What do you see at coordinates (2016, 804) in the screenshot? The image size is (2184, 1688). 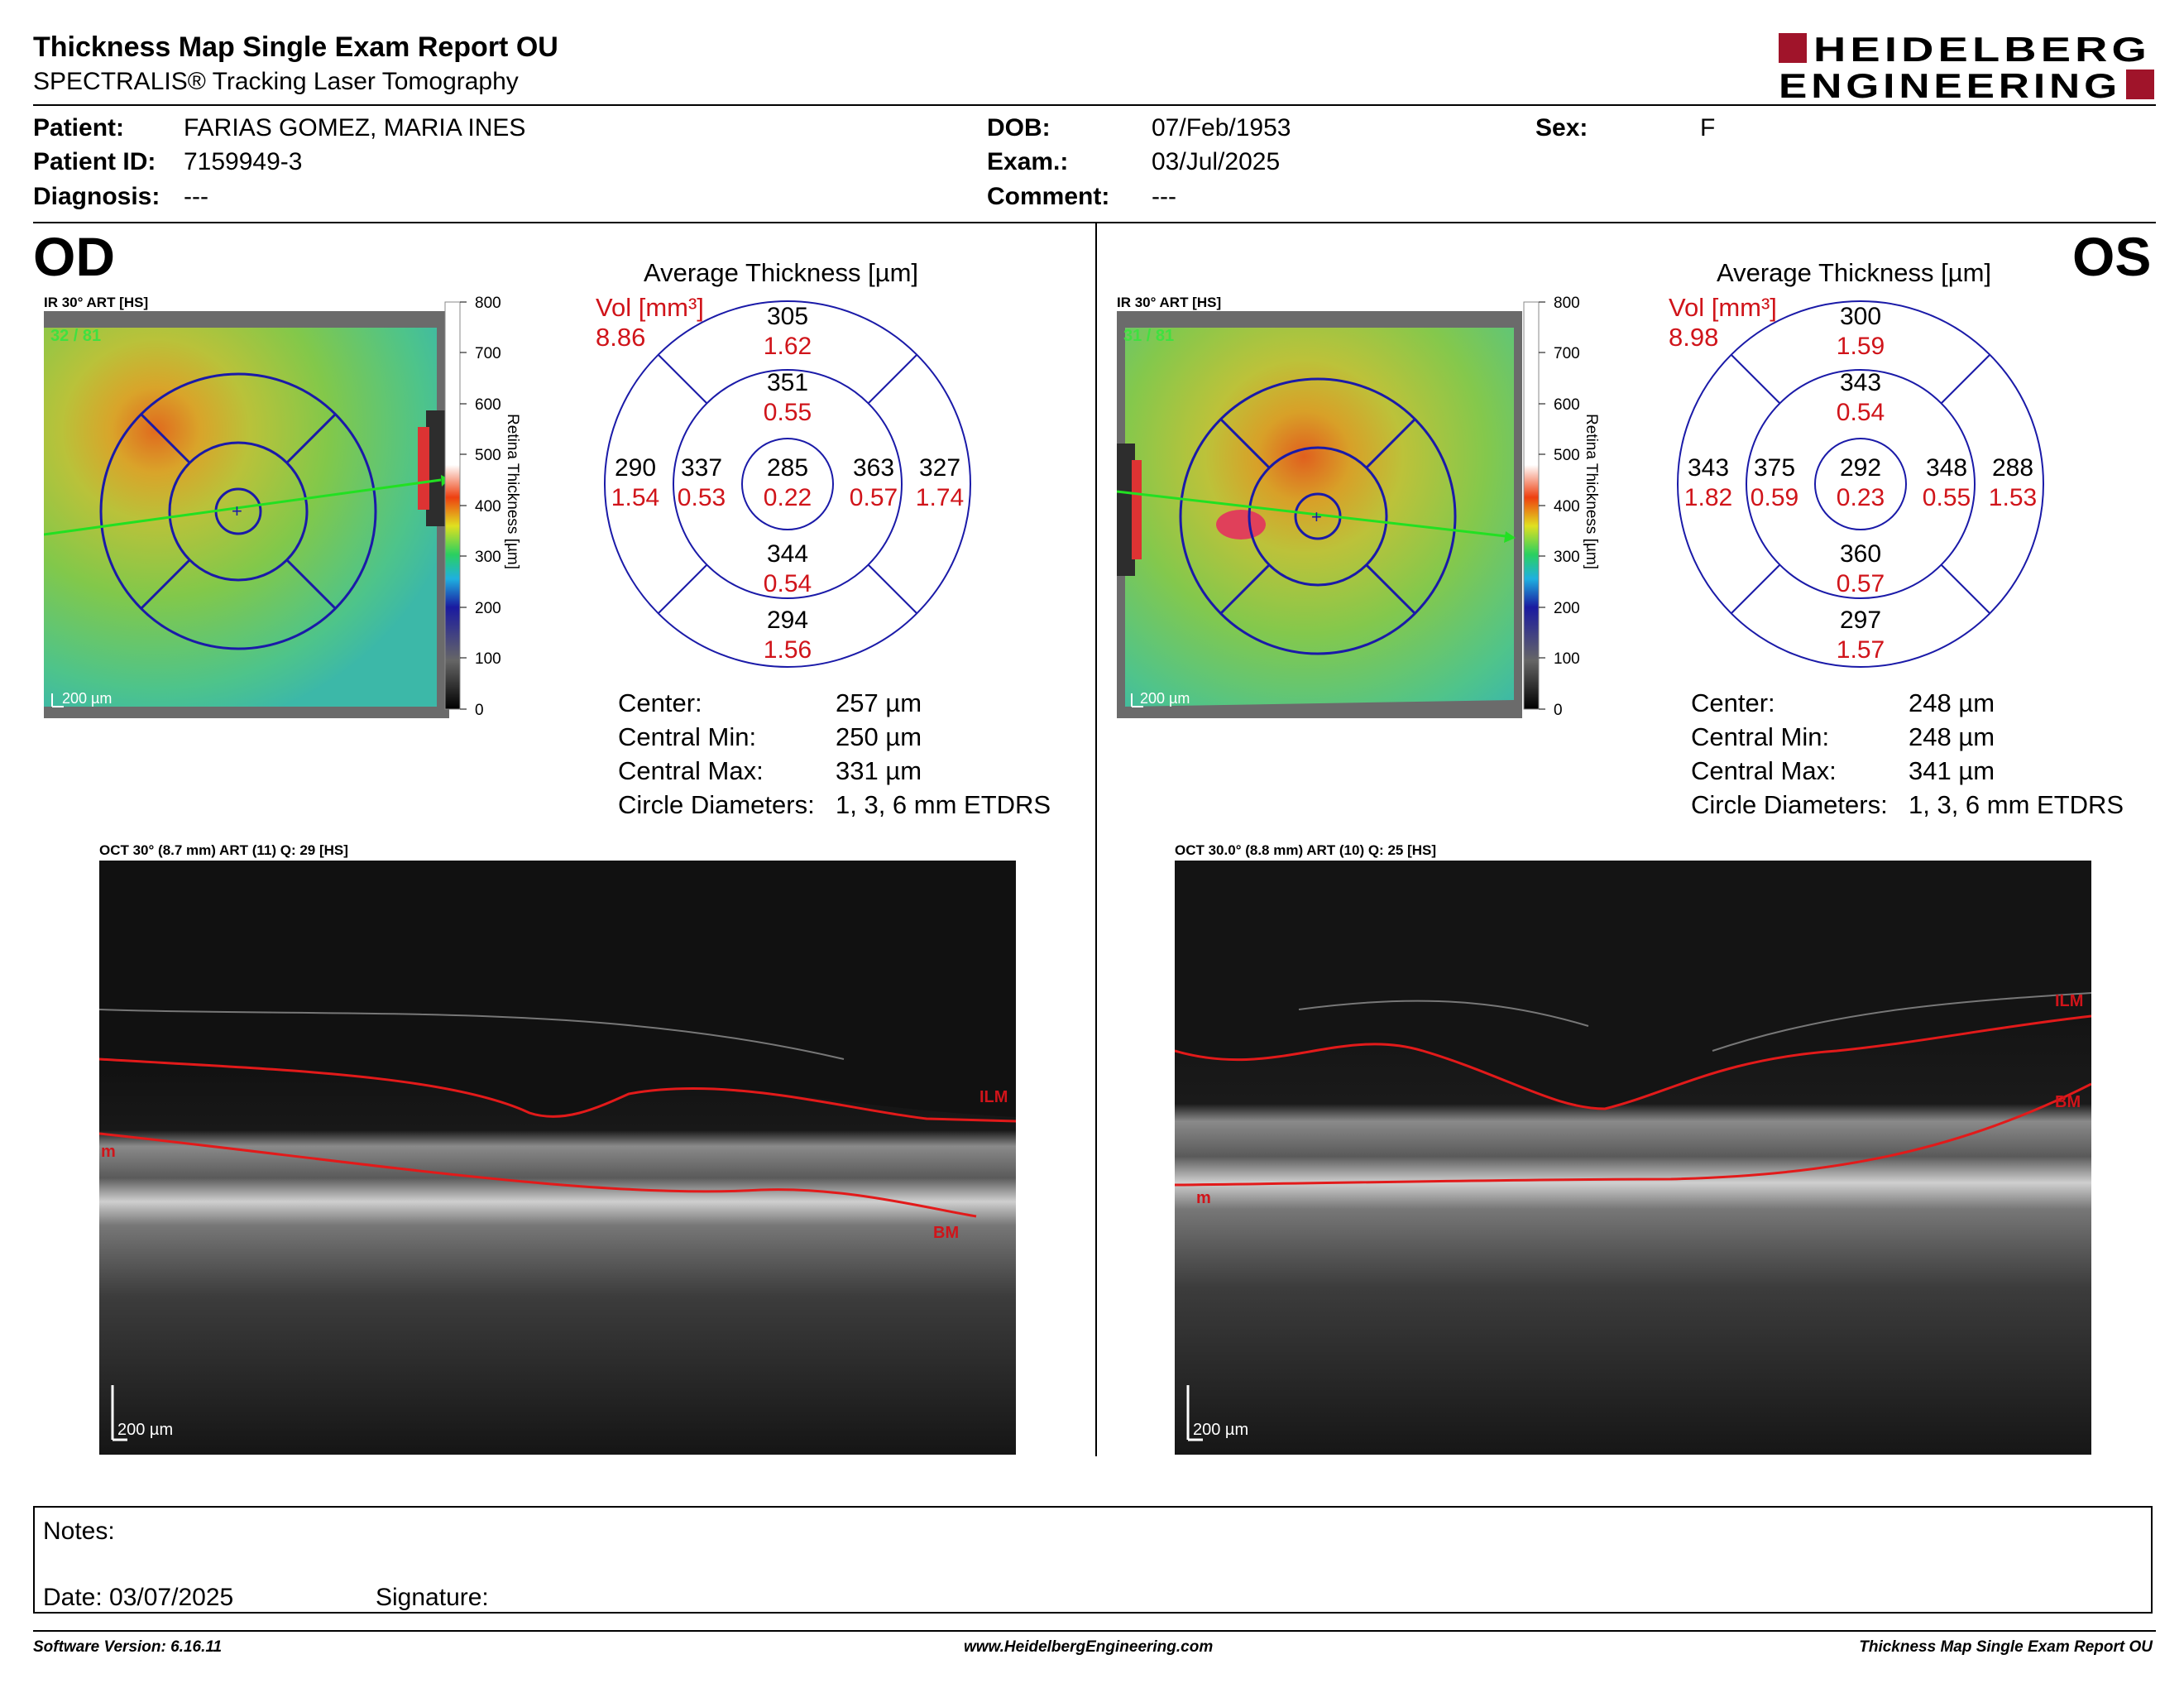 I see `os-stat-value: 1, 3, 6 mm ETDRS` at bounding box center [2016, 804].